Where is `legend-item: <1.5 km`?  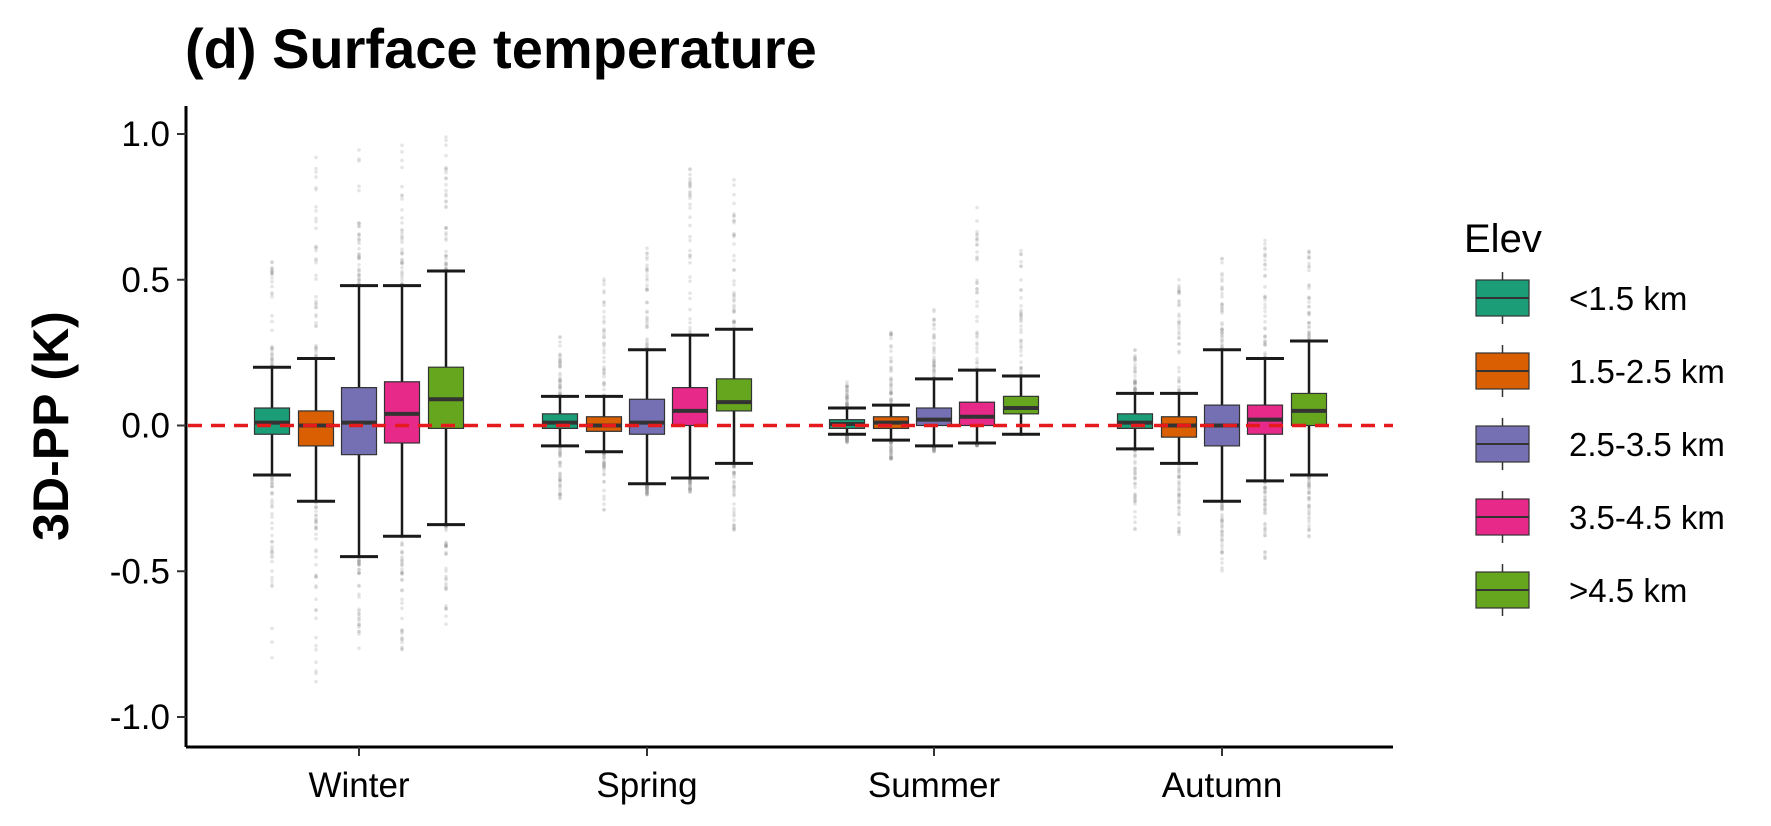
legend-item: <1.5 km is located at coordinates (1581, 298).